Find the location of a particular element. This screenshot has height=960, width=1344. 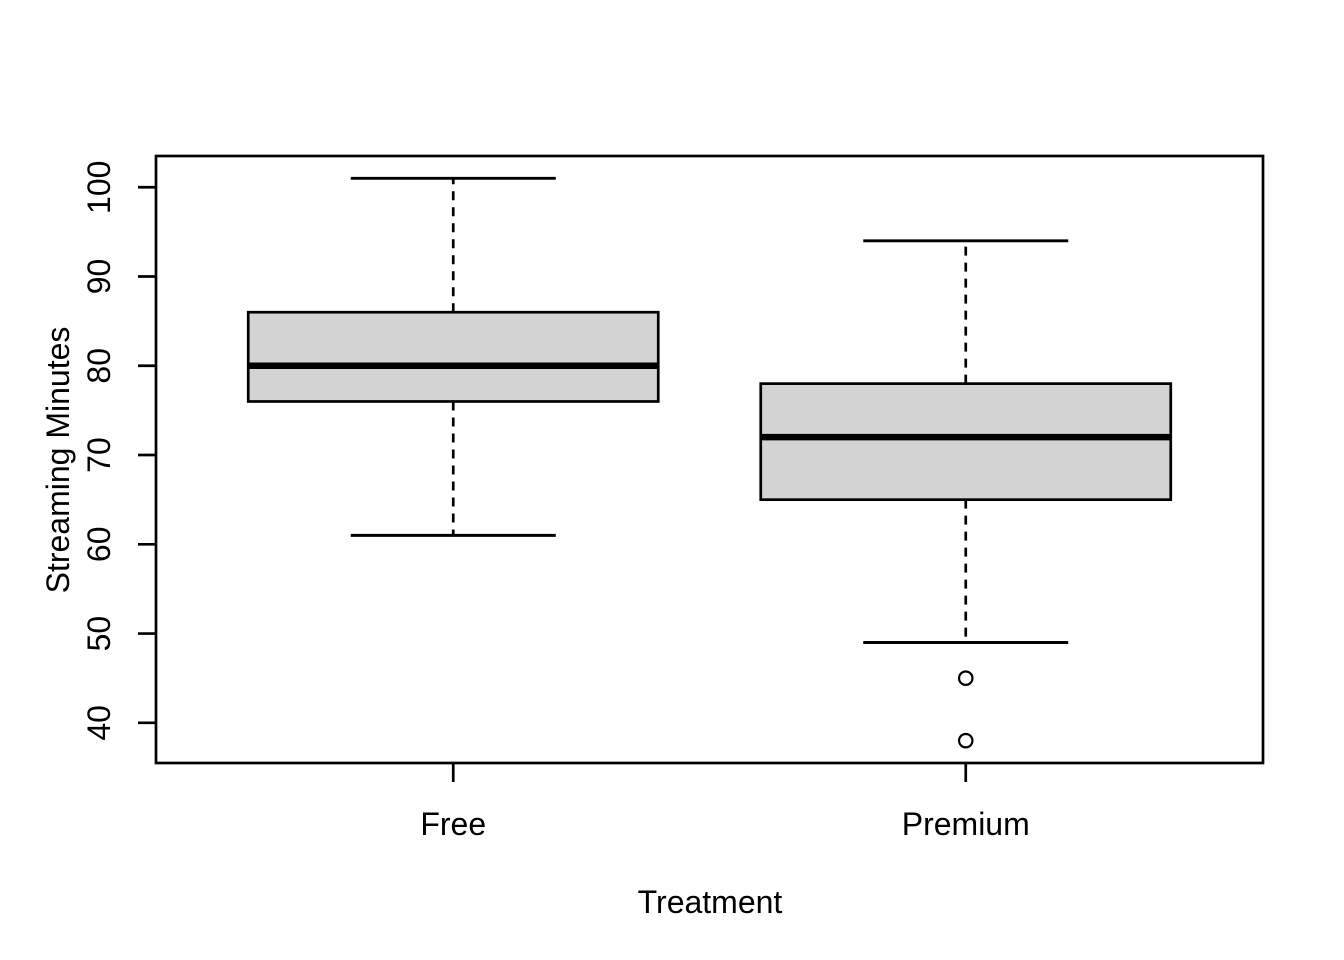

y-tick-label-70: 70 is located at coordinates (99, 455).